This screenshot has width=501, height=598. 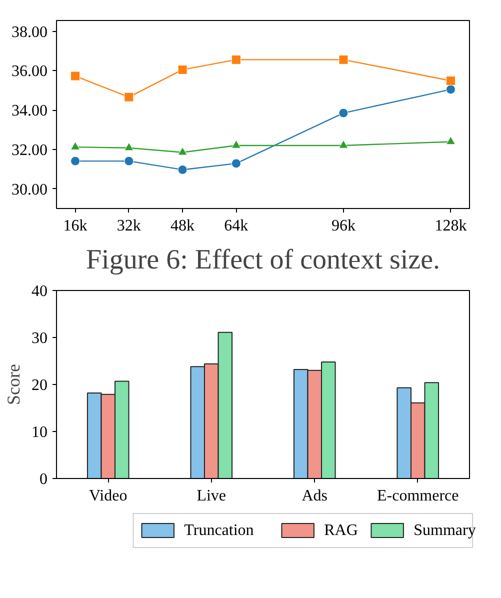 What do you see at coordinates (445, 530) in the screenshot?
I see `legend-label: Summary` at bounding box center [445, 530].